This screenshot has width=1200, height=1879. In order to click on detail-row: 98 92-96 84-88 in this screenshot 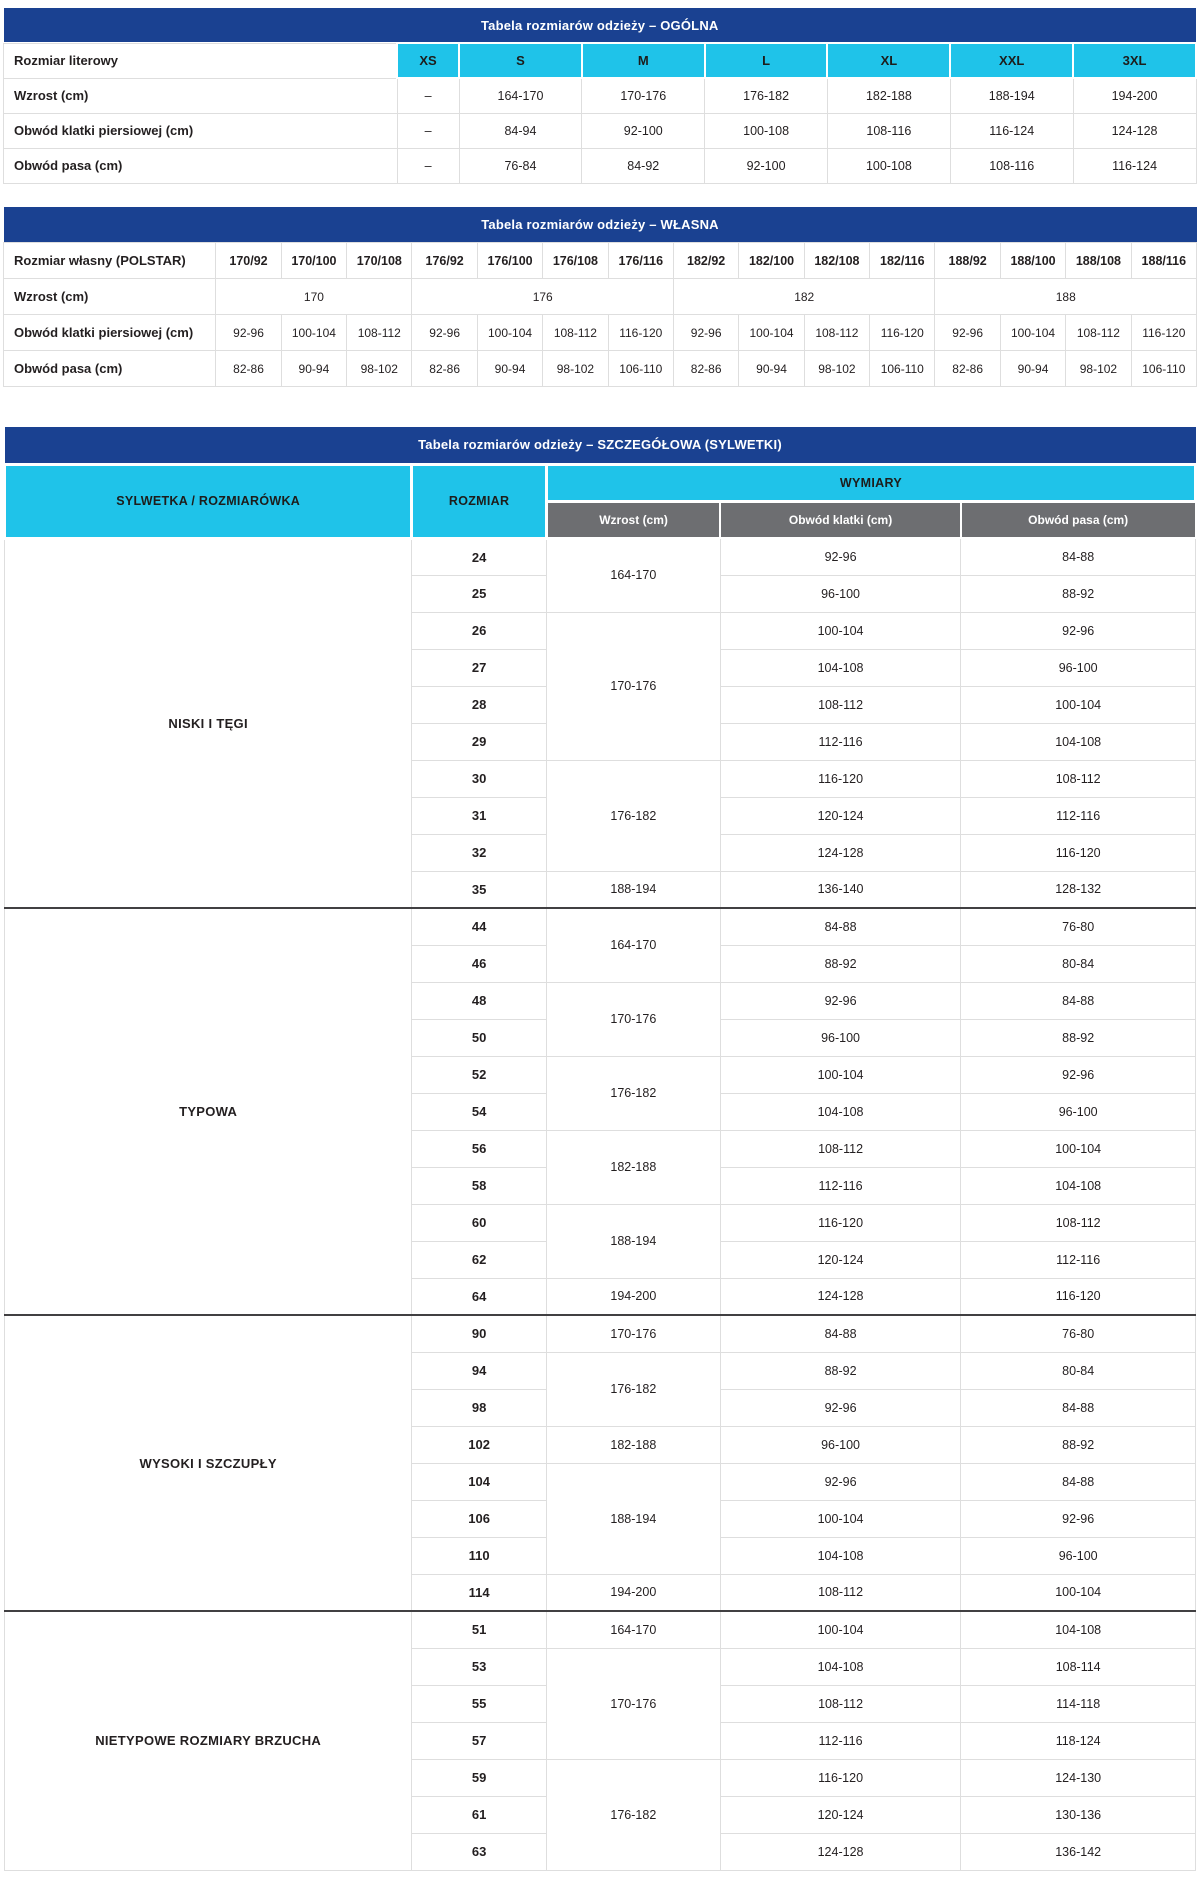, I will do `click(600, 1407)`.